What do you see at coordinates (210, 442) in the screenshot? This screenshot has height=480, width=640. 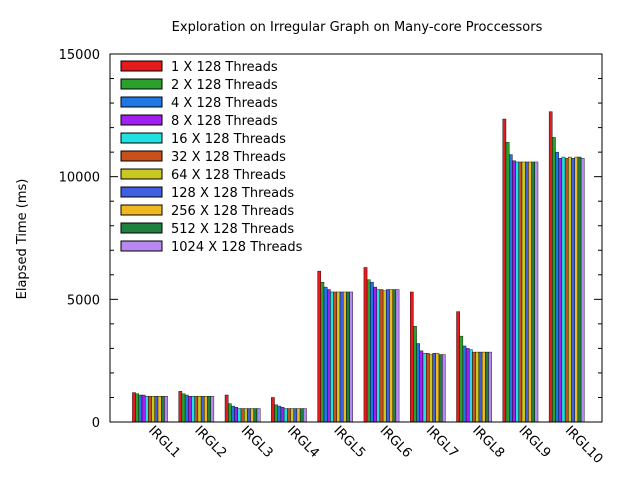 I see `x-tick-label: IRGL2` at bounding box center [210, 442].